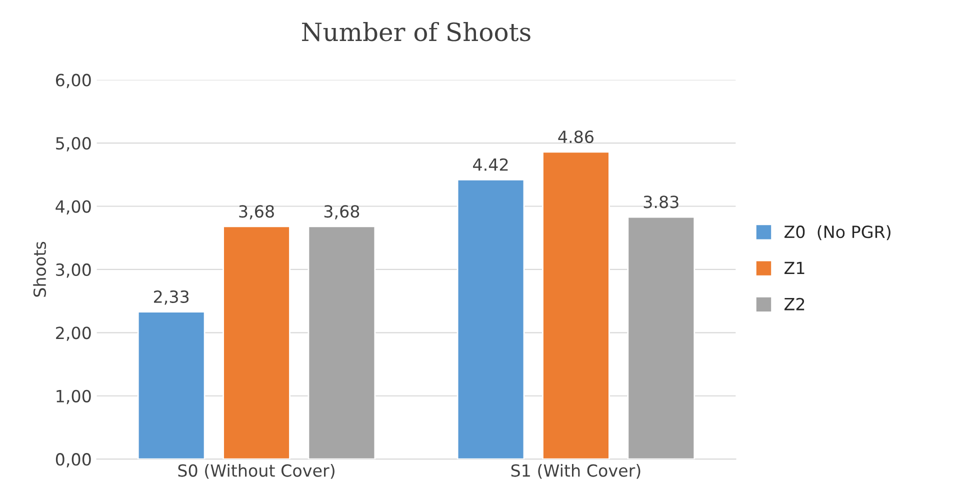 The height and width of the screenshot is (499, 968). I want to click on y-tick-label: 1,00, so click(73, 397).